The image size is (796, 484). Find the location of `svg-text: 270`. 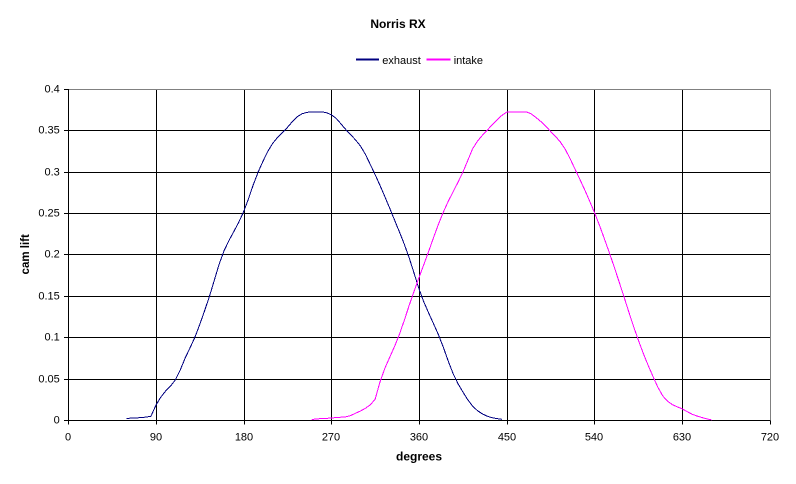

svg-text: 270 is located at coordinates (331, 437).